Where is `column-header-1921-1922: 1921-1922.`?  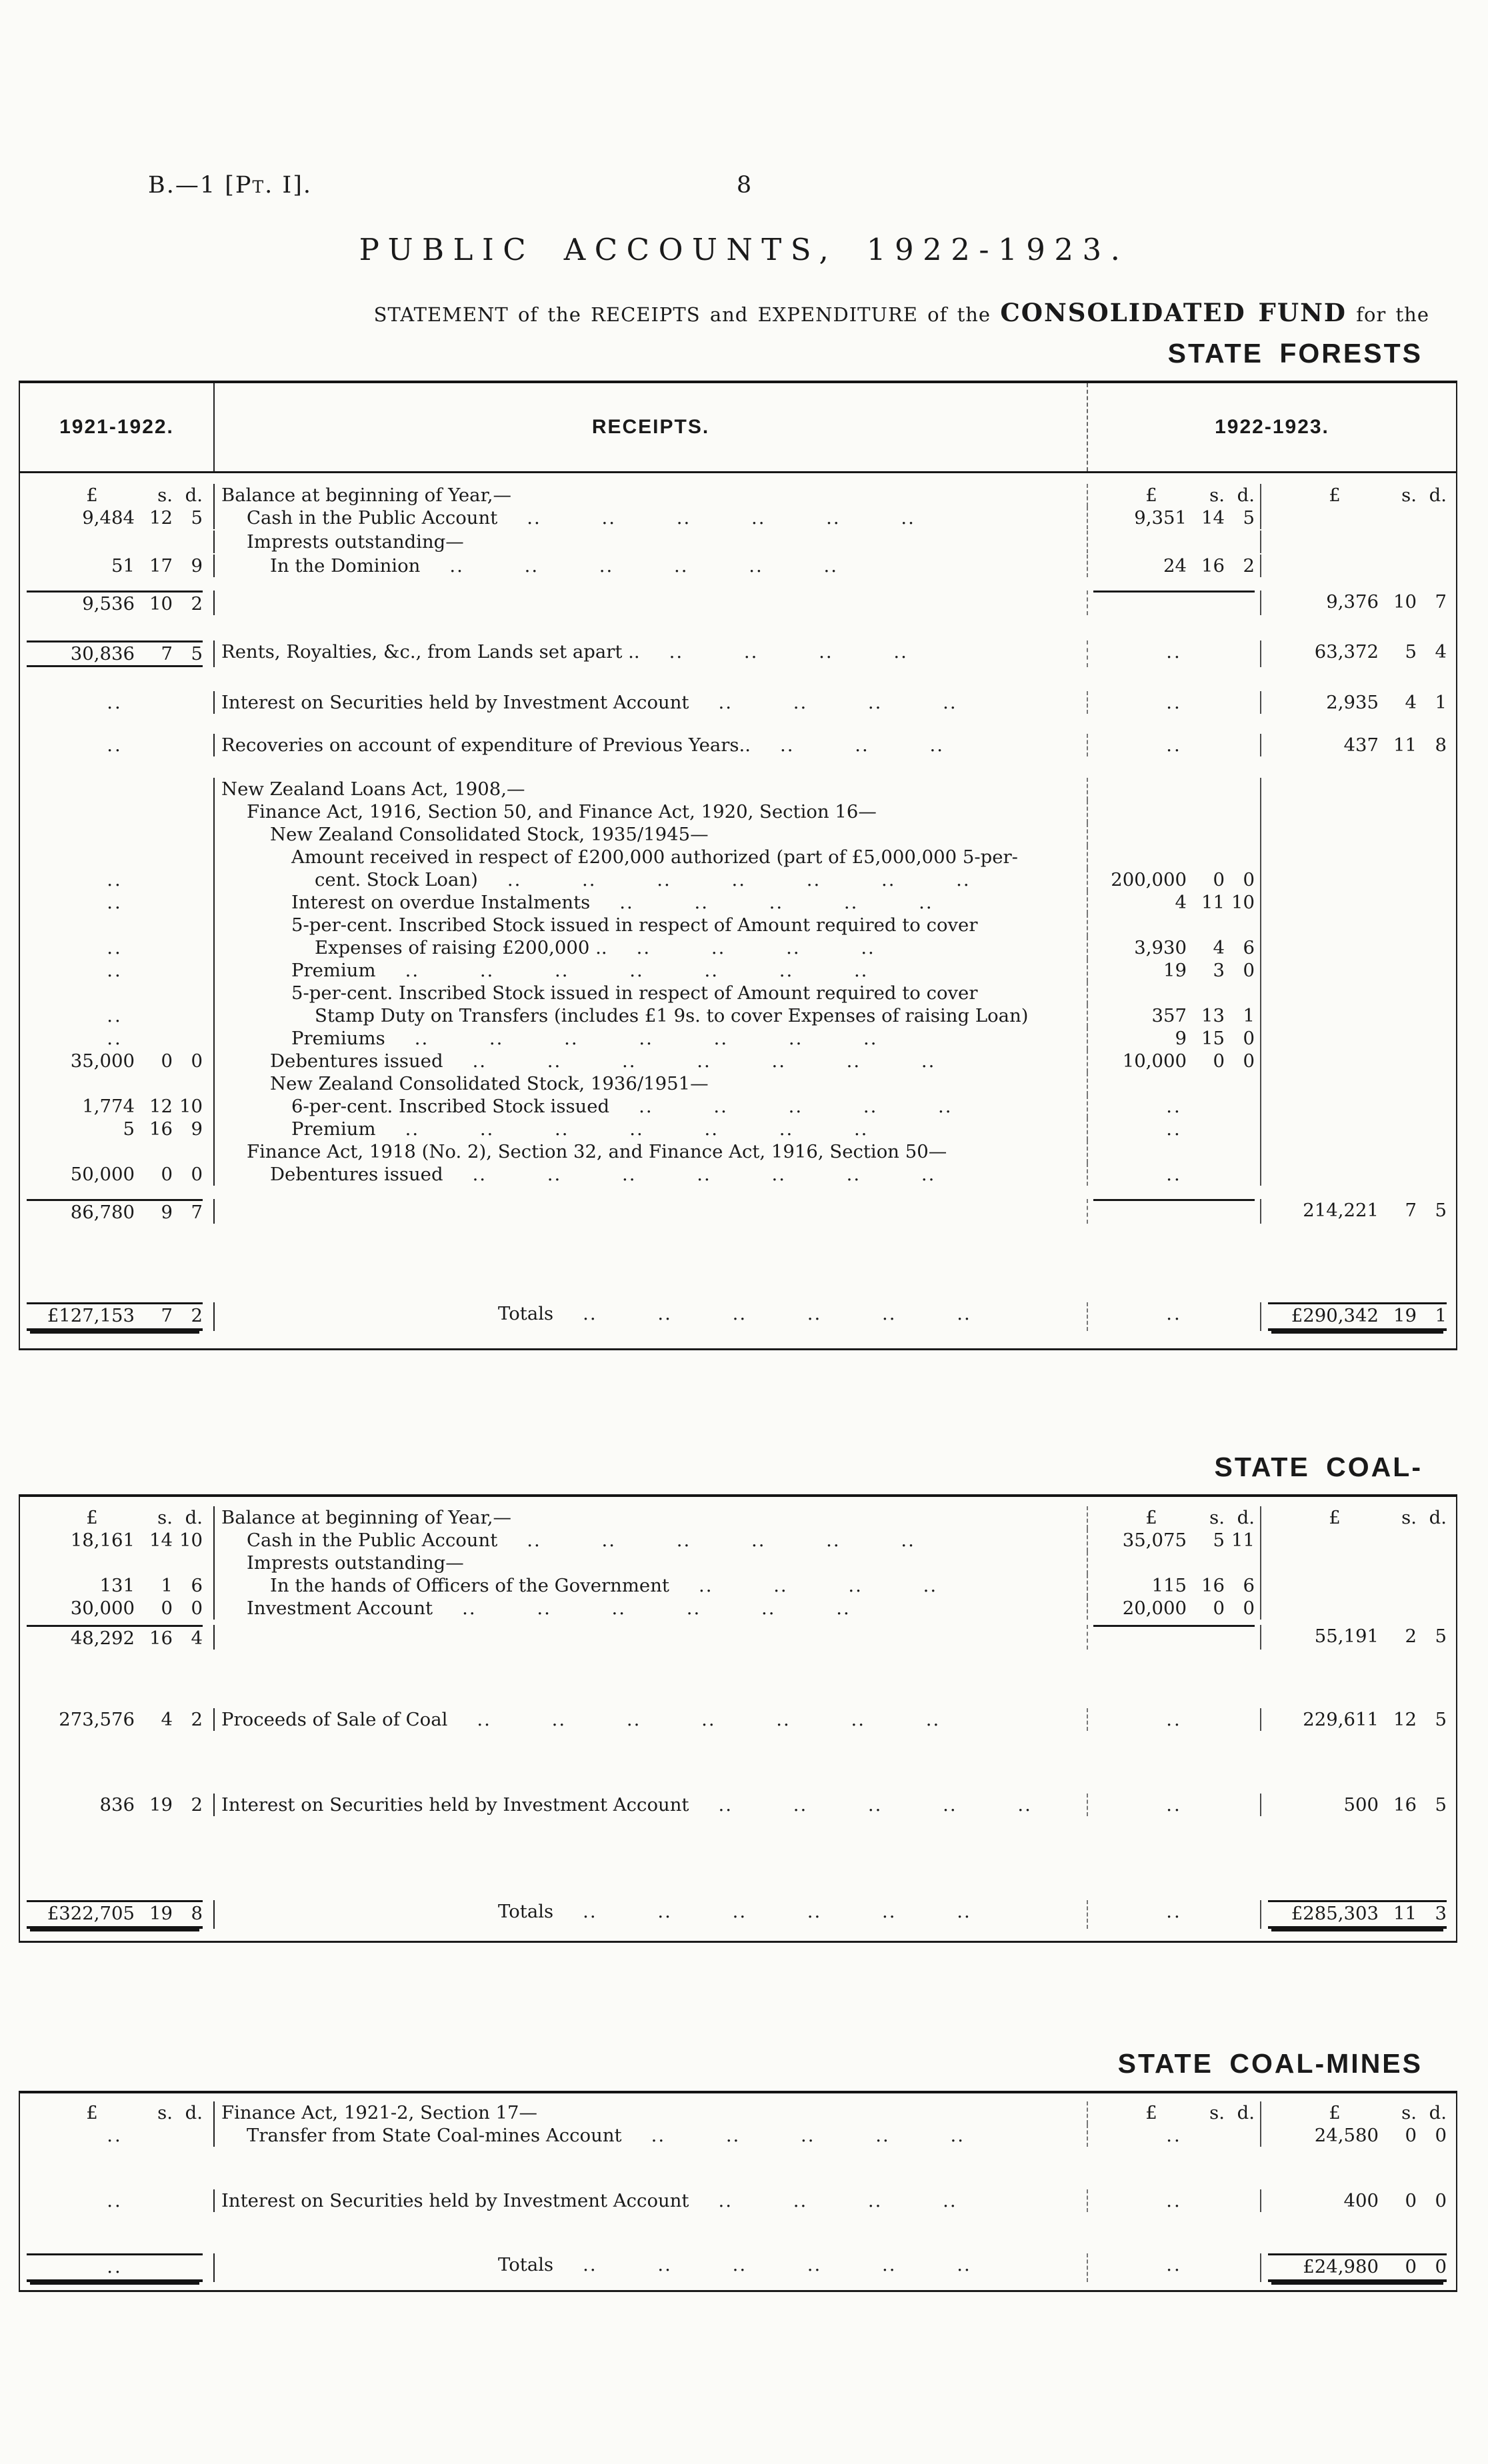
column-header-1921-1922: 1921-1922. is located at coordinates (117, 427).